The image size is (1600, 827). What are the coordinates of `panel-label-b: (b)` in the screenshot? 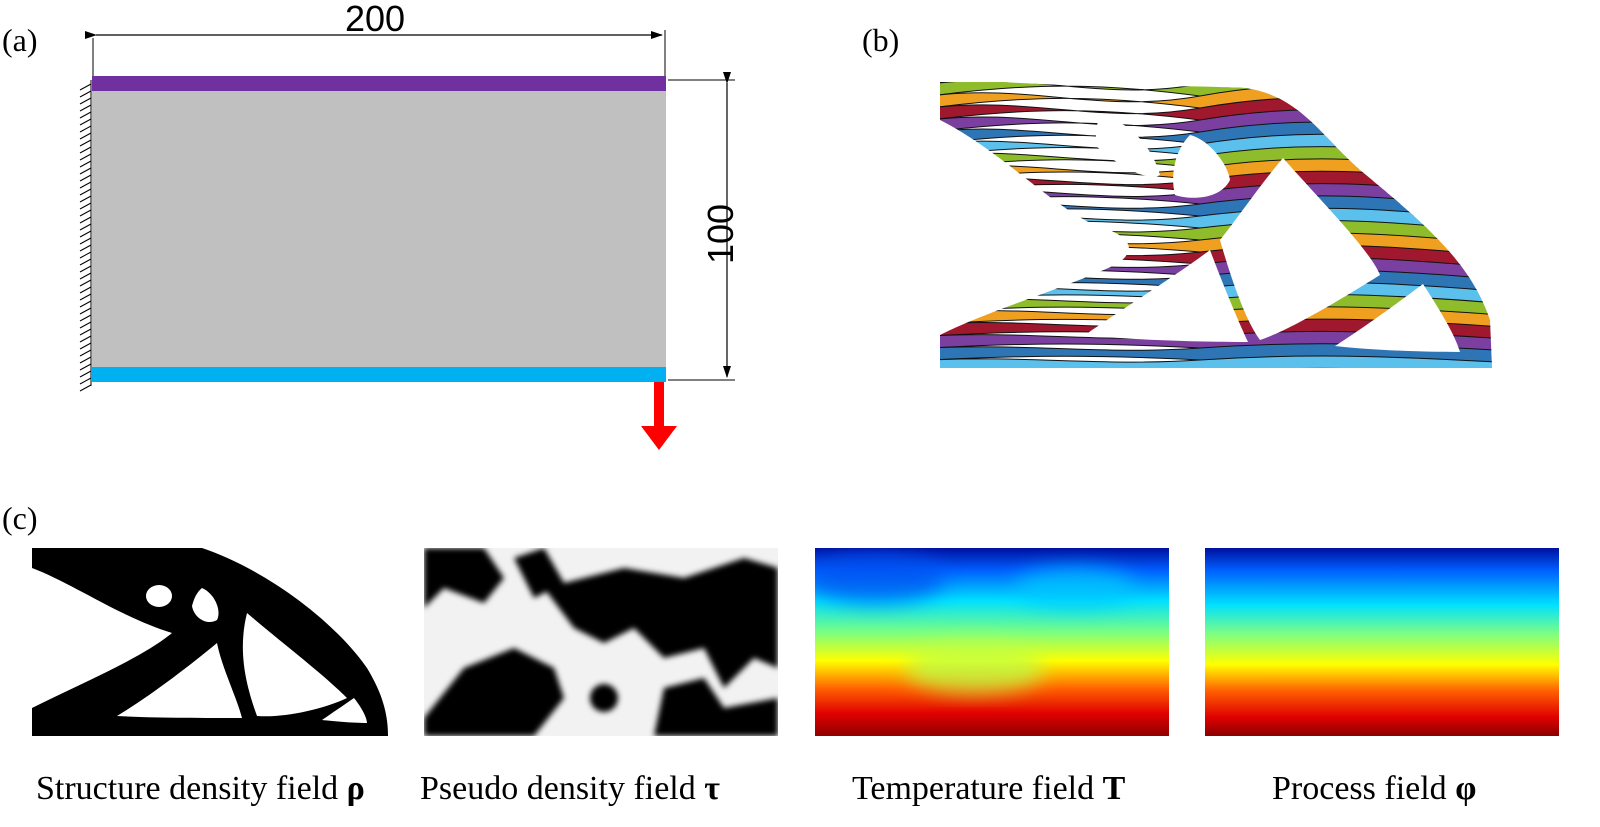 It's located at (881, 40).